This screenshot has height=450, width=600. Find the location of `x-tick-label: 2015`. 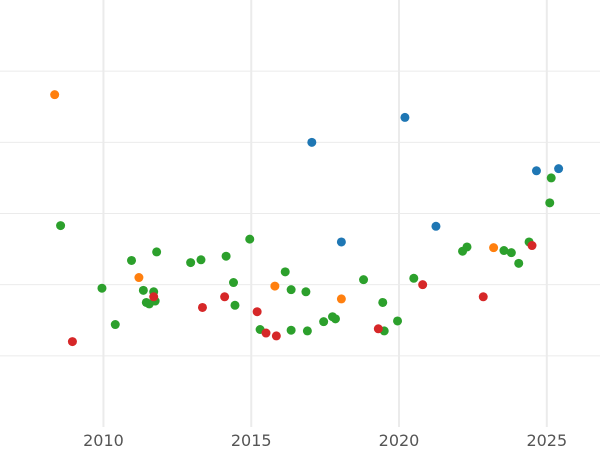

x-tick-label: 2015 is located at coordinates (251, 440).